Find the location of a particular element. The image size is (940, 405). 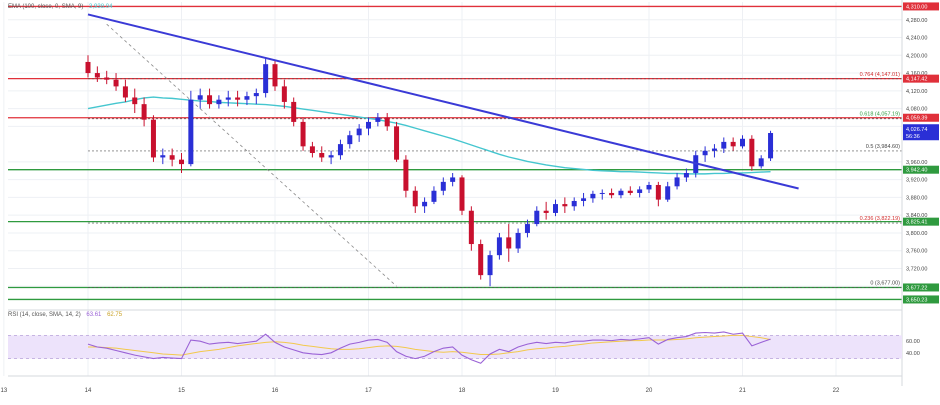

rsi-tick-label: 40.00 is located at coordinates (913, 354).